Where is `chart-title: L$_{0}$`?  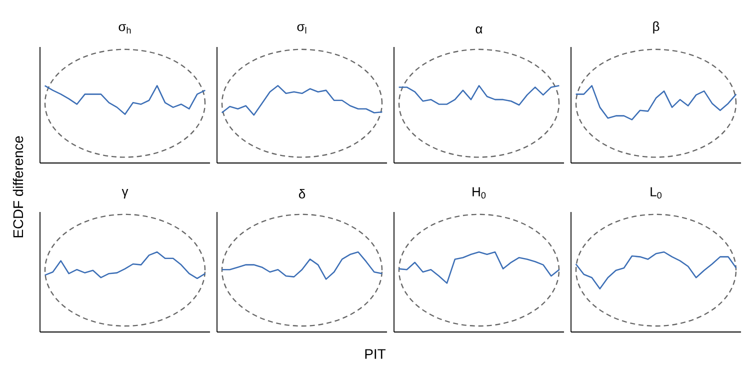 chart-title: L$_{0}$ is located at coordinates (656, 193).